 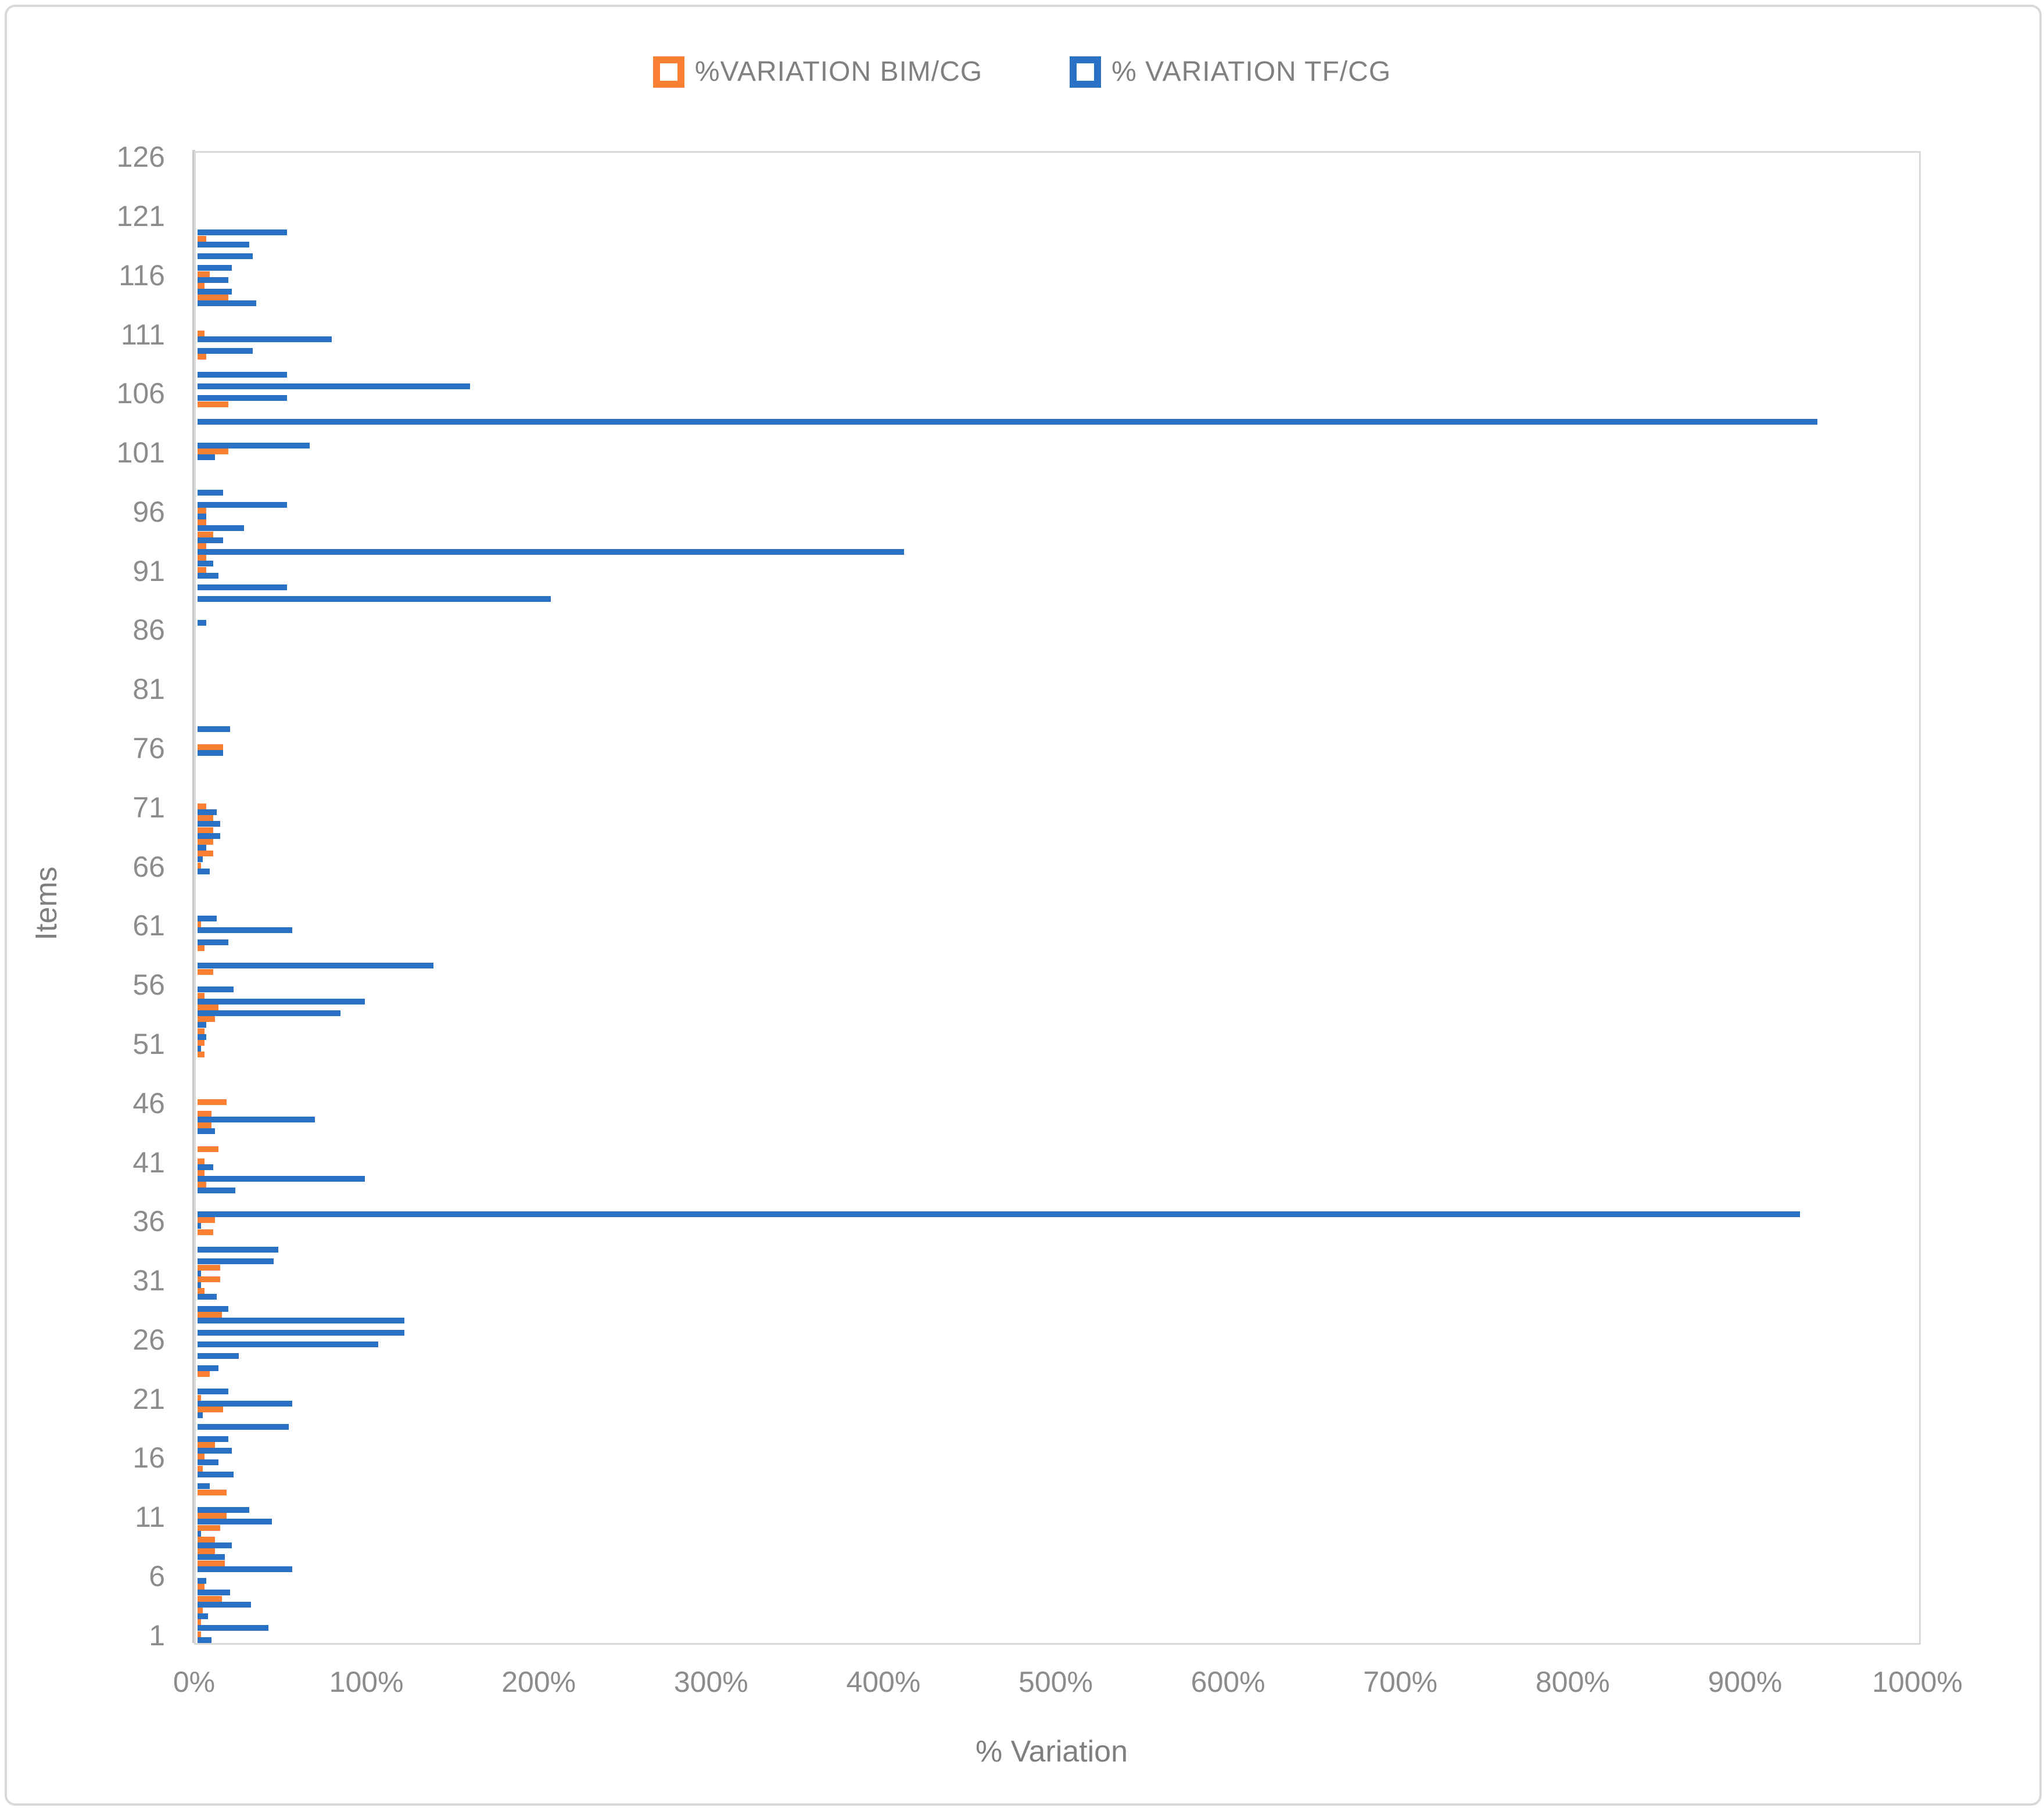 I want to click on bar-item119-tf, so click(x=223, y=244).